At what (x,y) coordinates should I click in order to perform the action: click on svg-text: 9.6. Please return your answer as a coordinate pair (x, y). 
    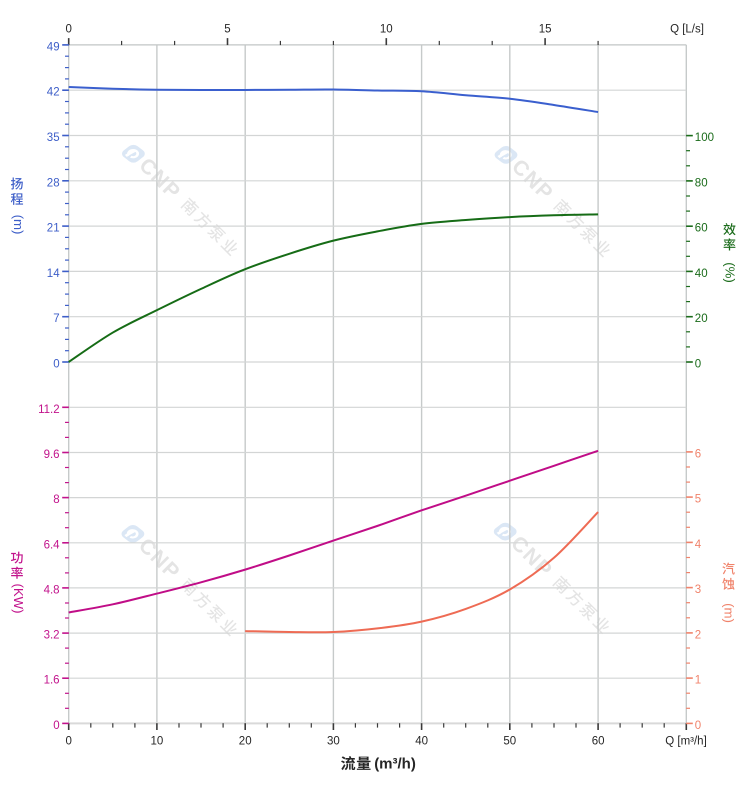
    Looking at the image, I should click on (52, 455).